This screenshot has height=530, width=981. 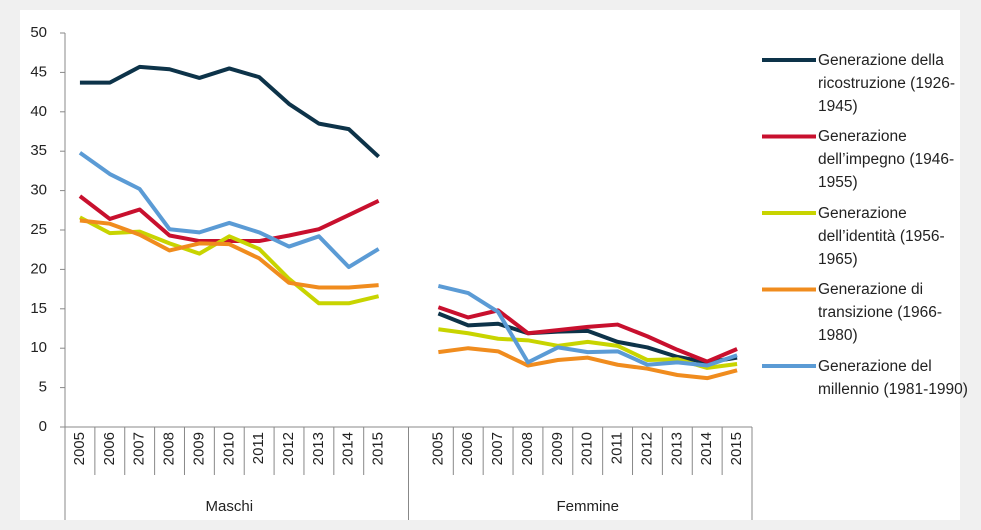 What do you see at coordinates (880, 312) in the screenshot?
I see `legend-label: Generazione di transizione (1966-1980)` at bounding box center [880, 312].